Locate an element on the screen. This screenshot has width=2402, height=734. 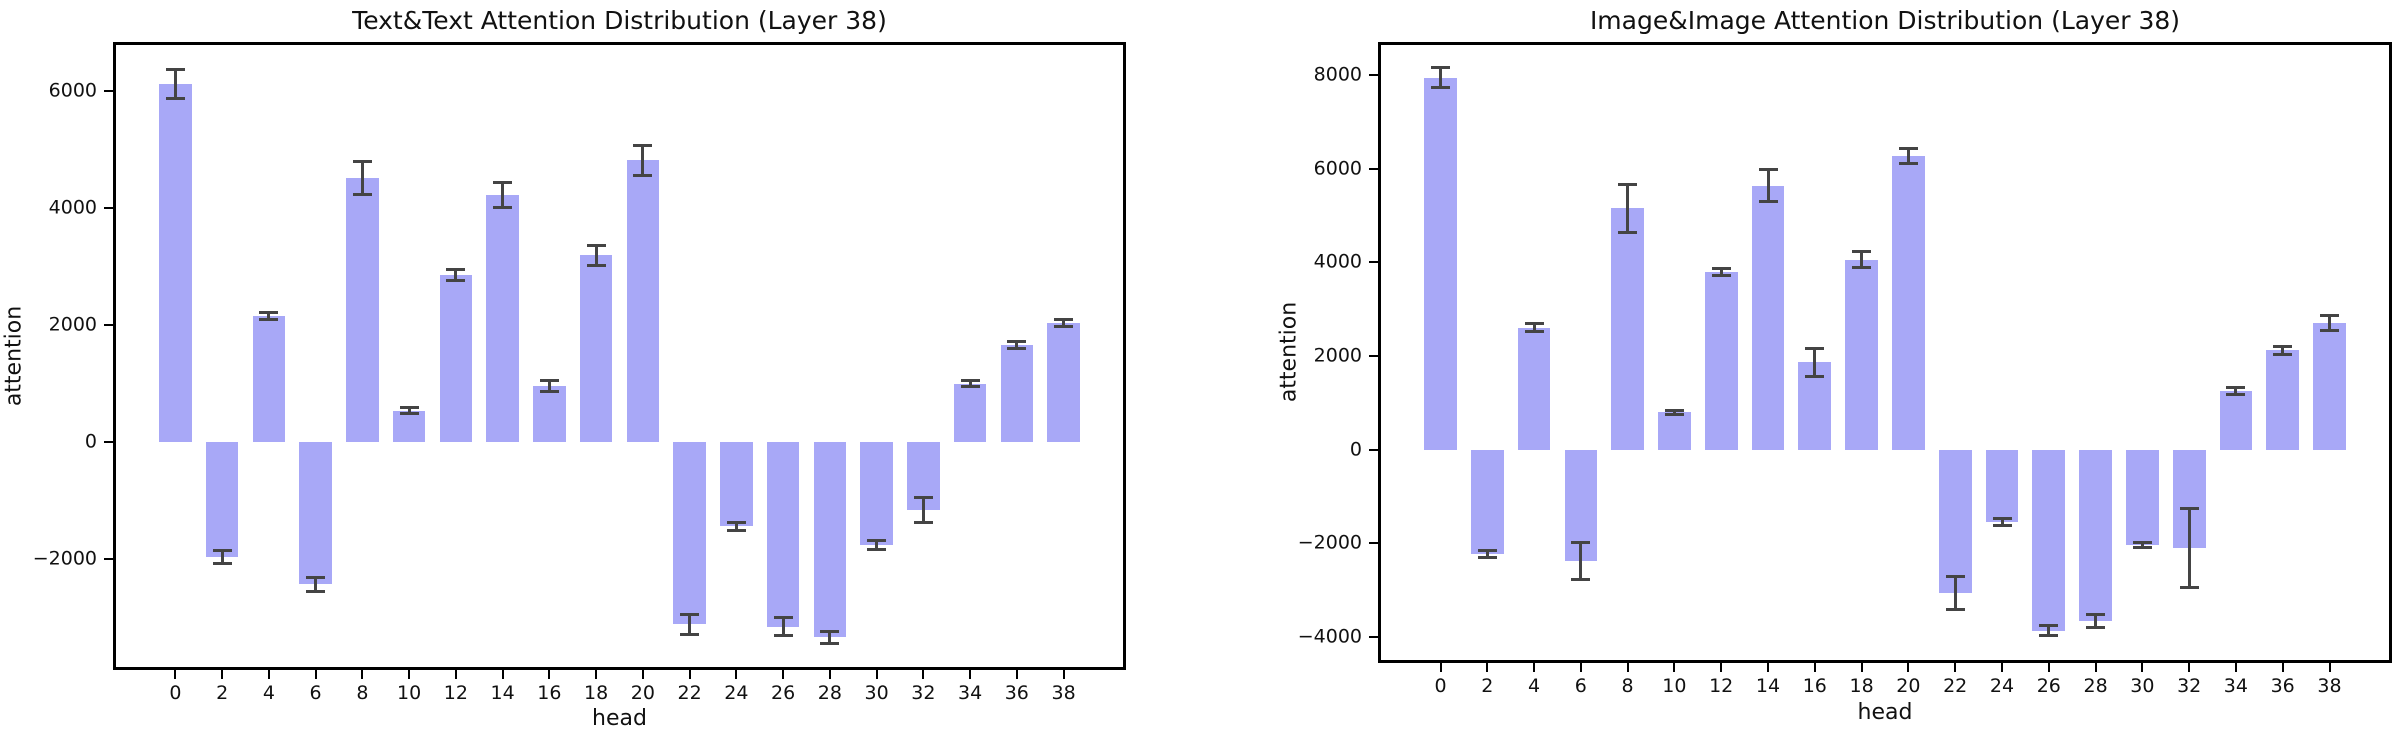
x-tick-label: 12 is located at coordinates (1721, 686).